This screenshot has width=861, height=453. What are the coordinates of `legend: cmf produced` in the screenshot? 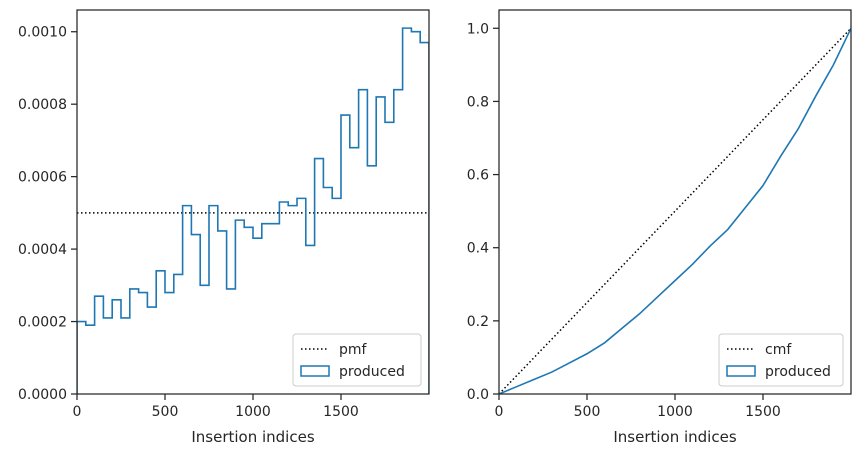 It's located at (781, 360).